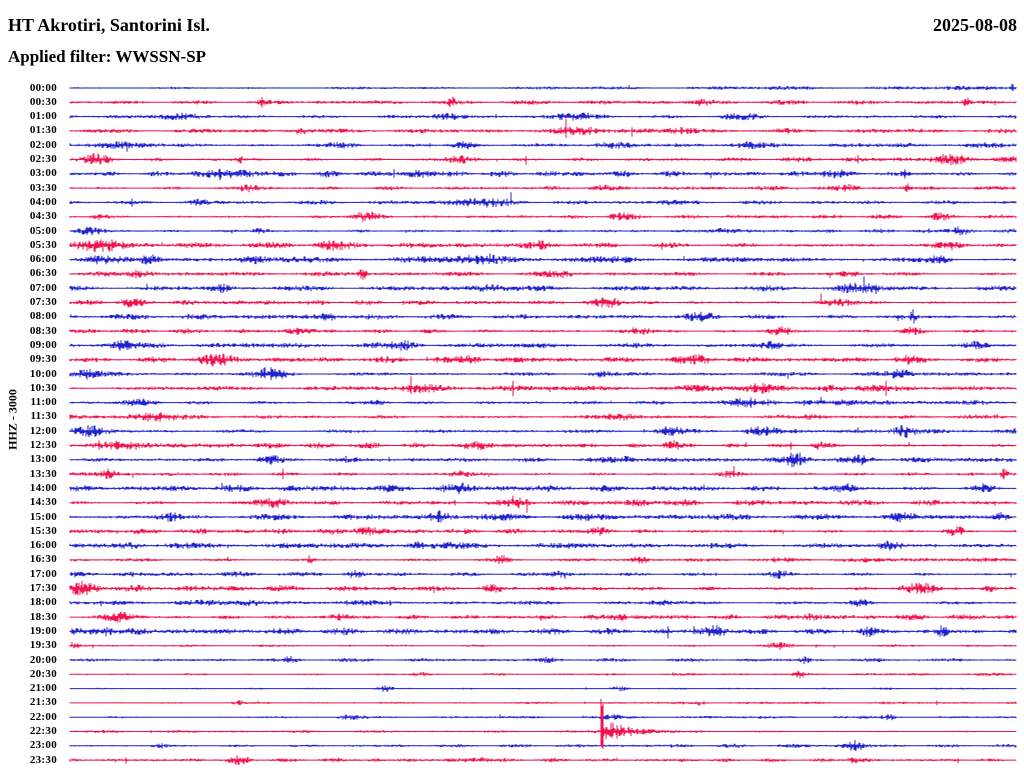 The image size is (1024, 780). Describe the element at coordinates (43, 359) in the screenshot. I see `time-label-0930: 09:30` at that location.